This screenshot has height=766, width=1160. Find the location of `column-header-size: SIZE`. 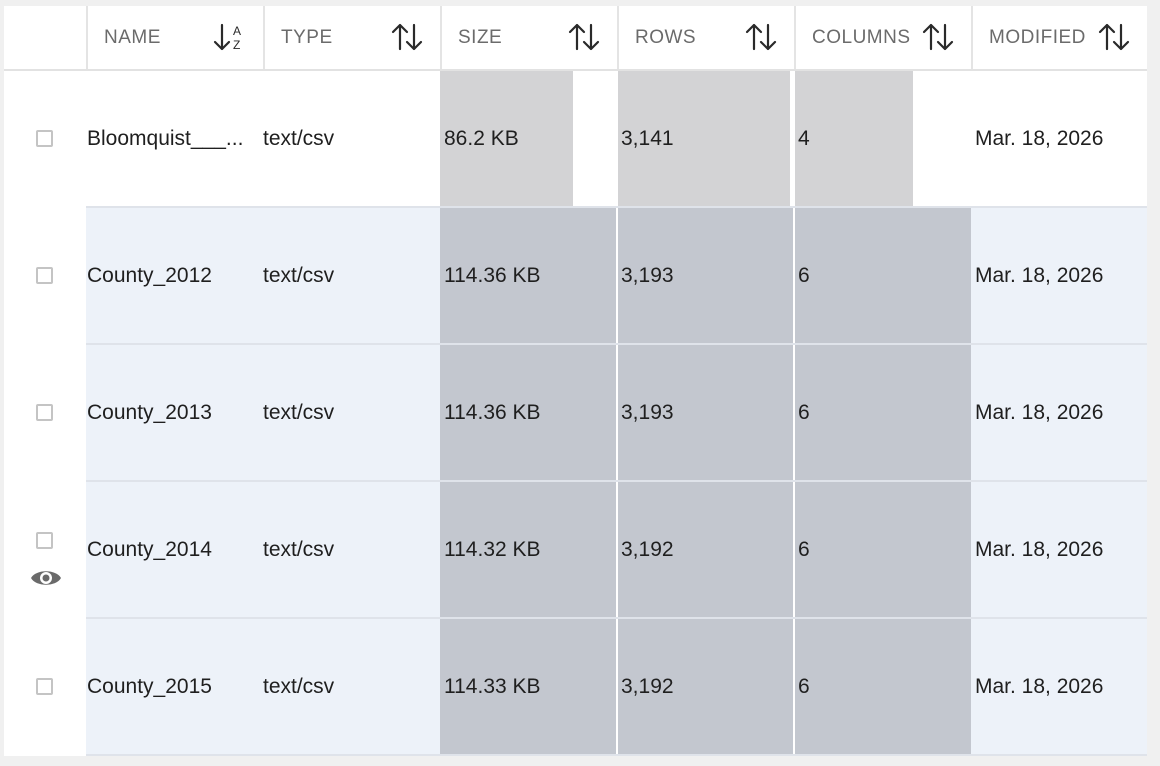

column-header-size: SIZE is located at coordinates (528, 37).